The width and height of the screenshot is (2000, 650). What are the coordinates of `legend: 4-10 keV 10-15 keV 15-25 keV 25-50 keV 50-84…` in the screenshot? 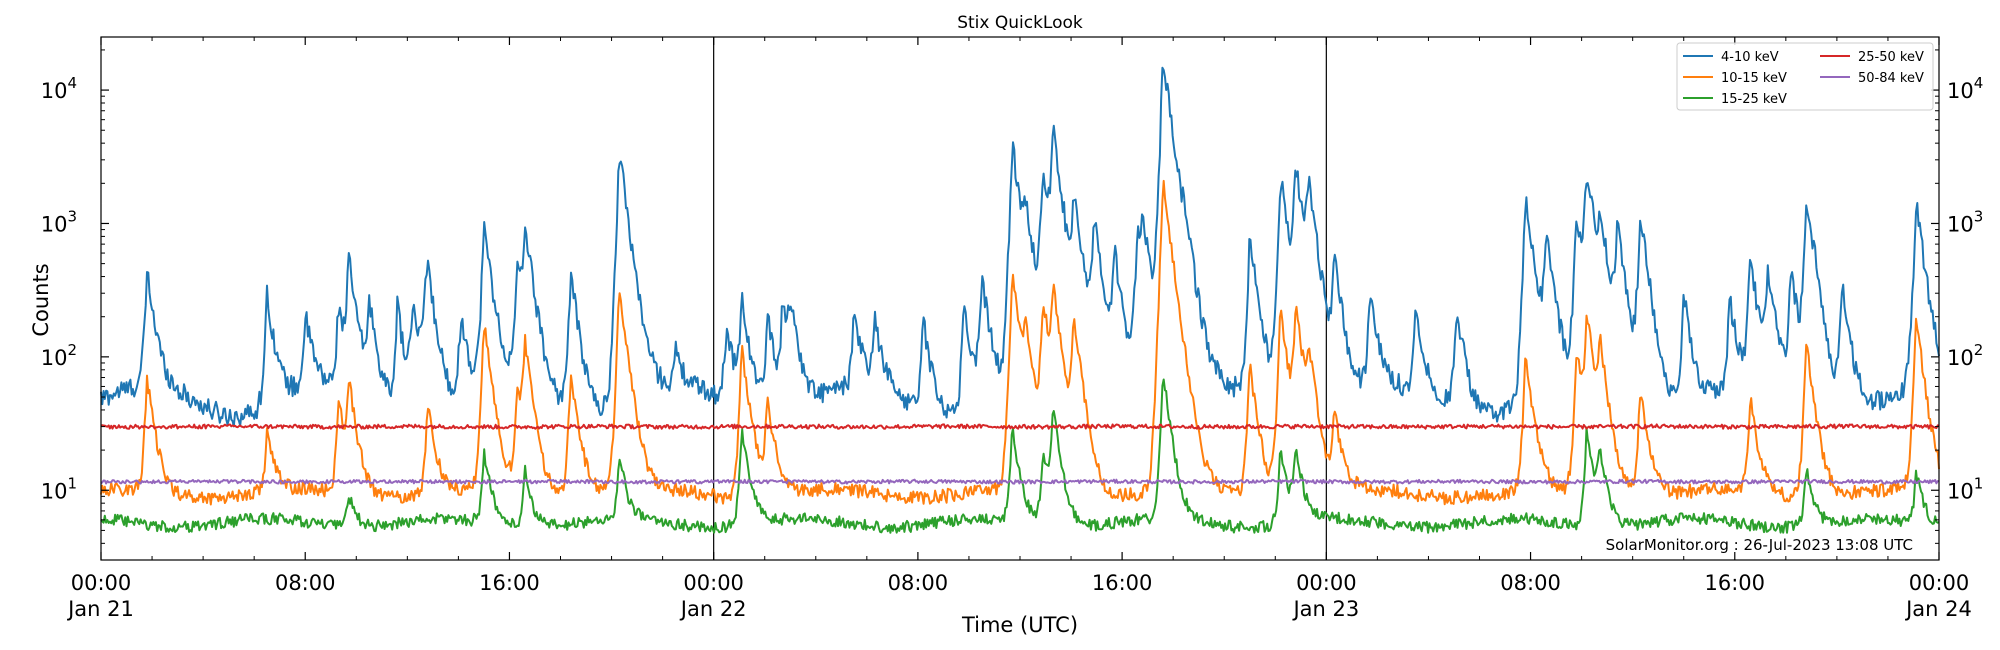 It's located at (1805, 76).